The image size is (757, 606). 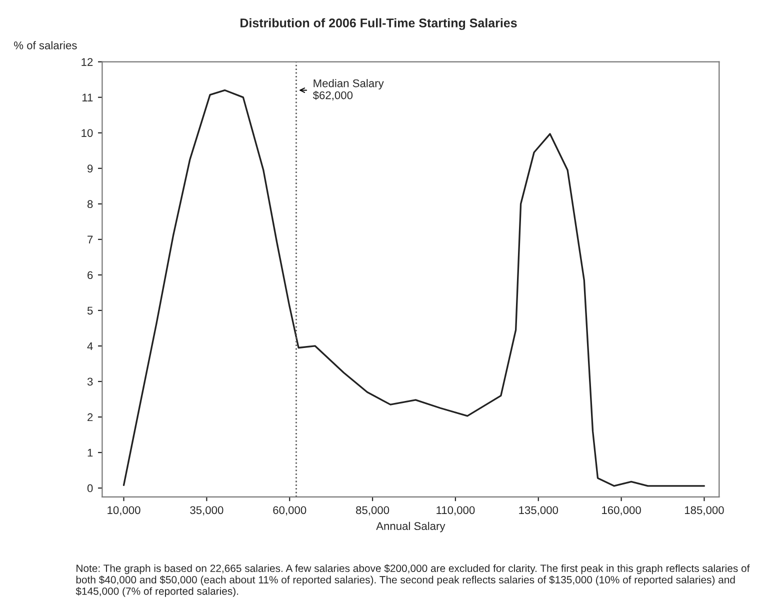 What do you see at coordinates (413, 580) in the screenshot?
I see `text: Note: The graph is based on 22,665 salaries. A few salaries above $200,000 are excluded for clarity. The first peak in this graph reflects salaries of both $40,000 and $50,000 (each about 11% of reported salaries). The second peak reflects salaries of $135,000 (10% of reported salaries) and $145,000 (7% of reported salaries).` at bounding box center [413, 580].